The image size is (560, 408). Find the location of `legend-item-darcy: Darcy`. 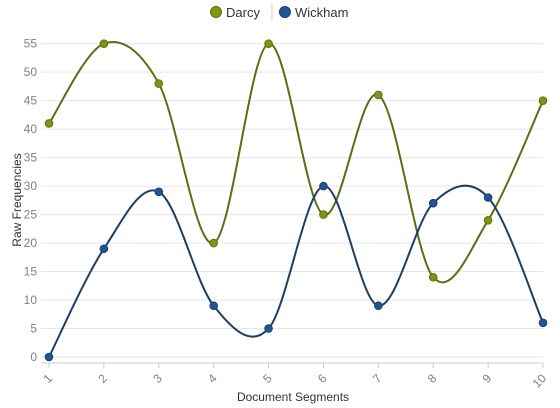

legend-item-darcy: Darcy is located at coordinates (235, 12).